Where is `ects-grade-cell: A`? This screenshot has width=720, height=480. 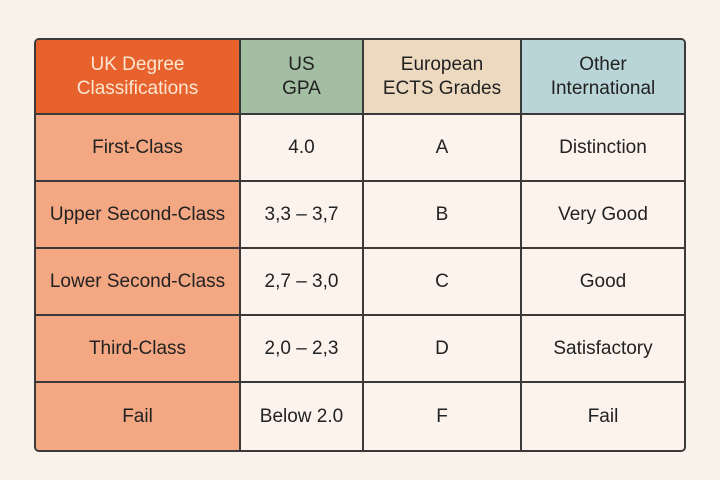 ects-grade-cell: A is located at coordinates (443, 148).